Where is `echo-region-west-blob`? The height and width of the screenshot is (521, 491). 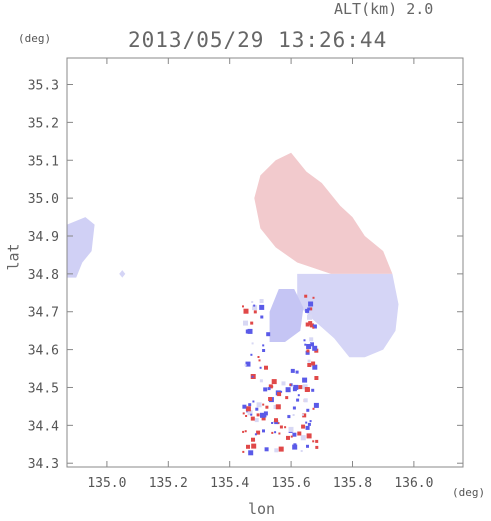 echo-region-west-blob is located at coordinates (81, 247).